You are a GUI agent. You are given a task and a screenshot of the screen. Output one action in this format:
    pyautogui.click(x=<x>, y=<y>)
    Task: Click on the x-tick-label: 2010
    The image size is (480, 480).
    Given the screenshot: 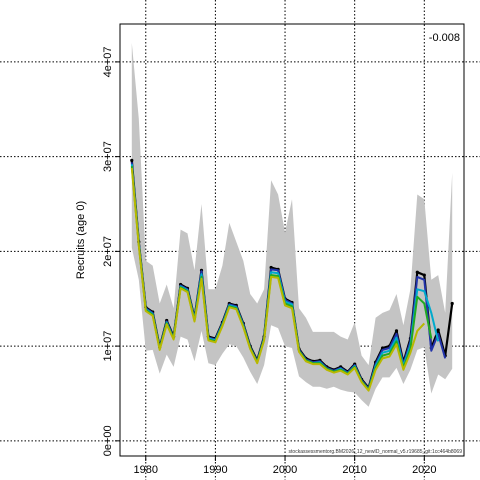 What is the action you would take?
    pyautogui.click(x=354, y=470)
    